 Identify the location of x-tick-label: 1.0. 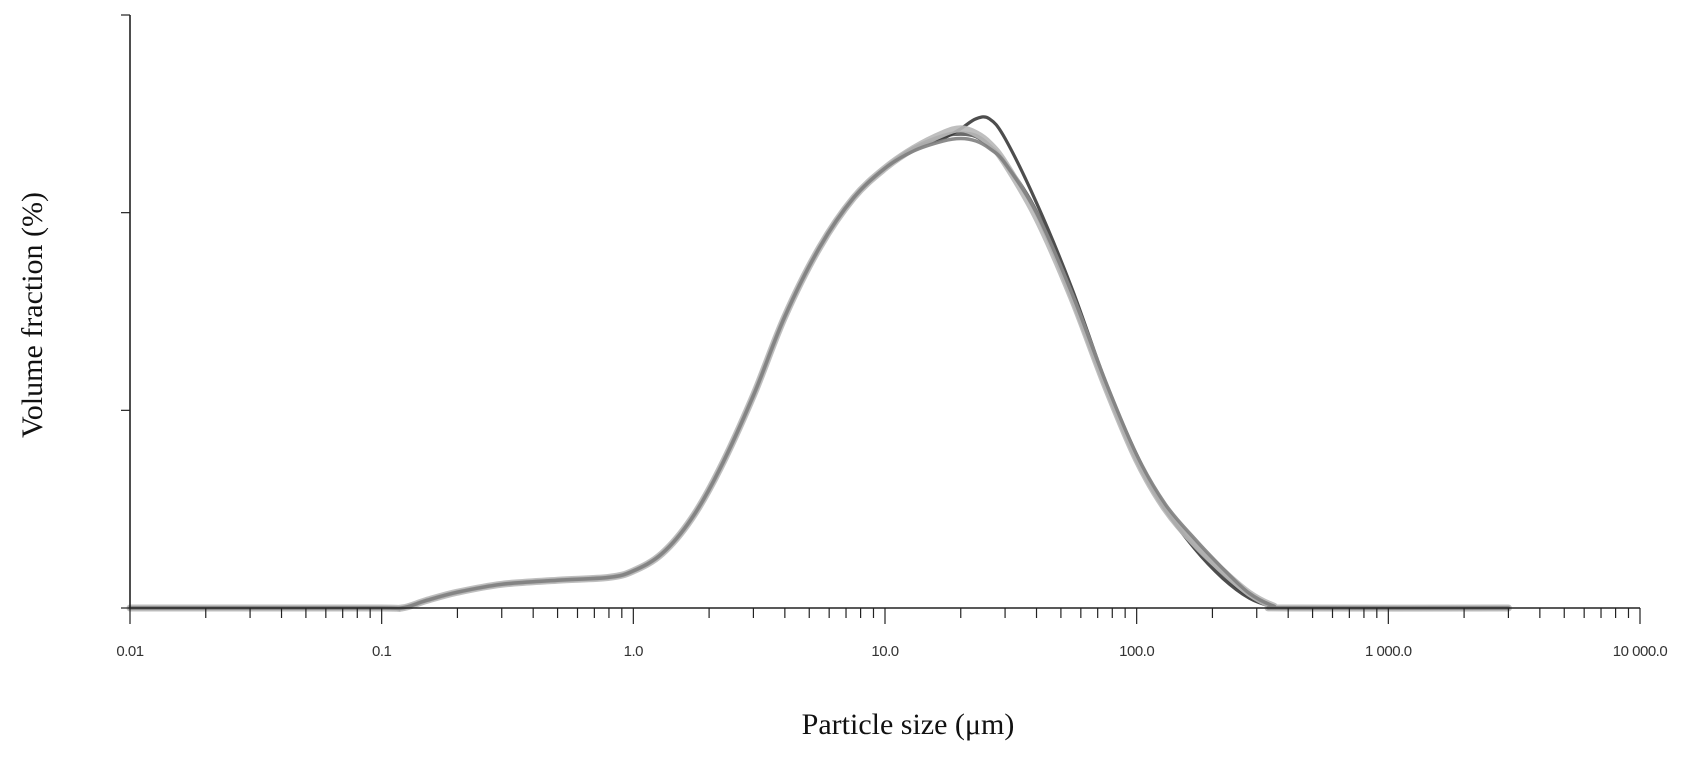
(634, 651).